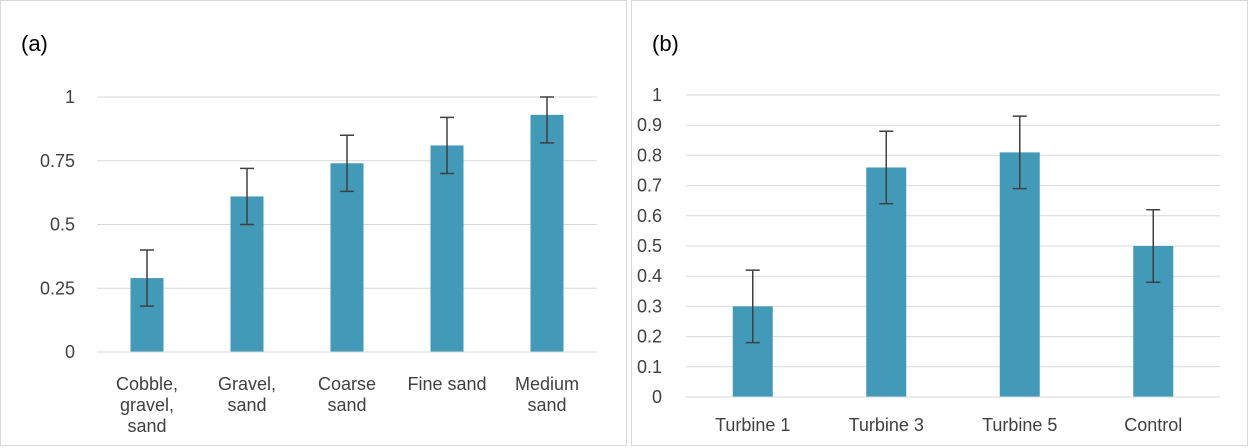 This screenshot has height=448, width=1248. Describe the element at coordinates (1153, 425) in the screenshot. I see `x-tick-label: Control` at that location.